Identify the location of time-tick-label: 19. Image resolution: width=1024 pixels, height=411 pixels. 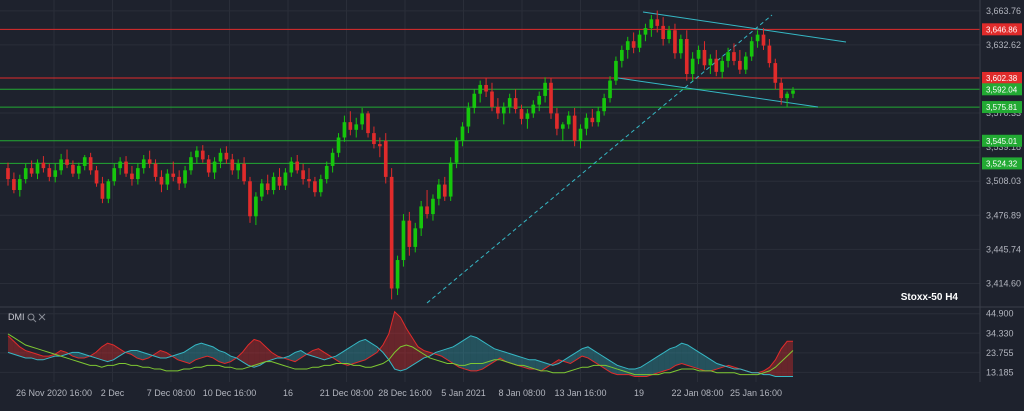
(639, 393).